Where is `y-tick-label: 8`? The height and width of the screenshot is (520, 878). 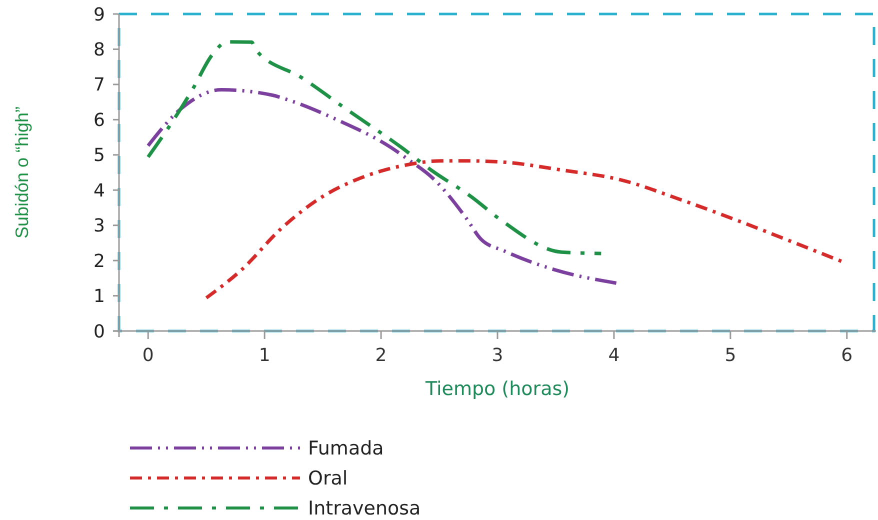
y-tick-label: 8 is located at coordinates (99, 50).